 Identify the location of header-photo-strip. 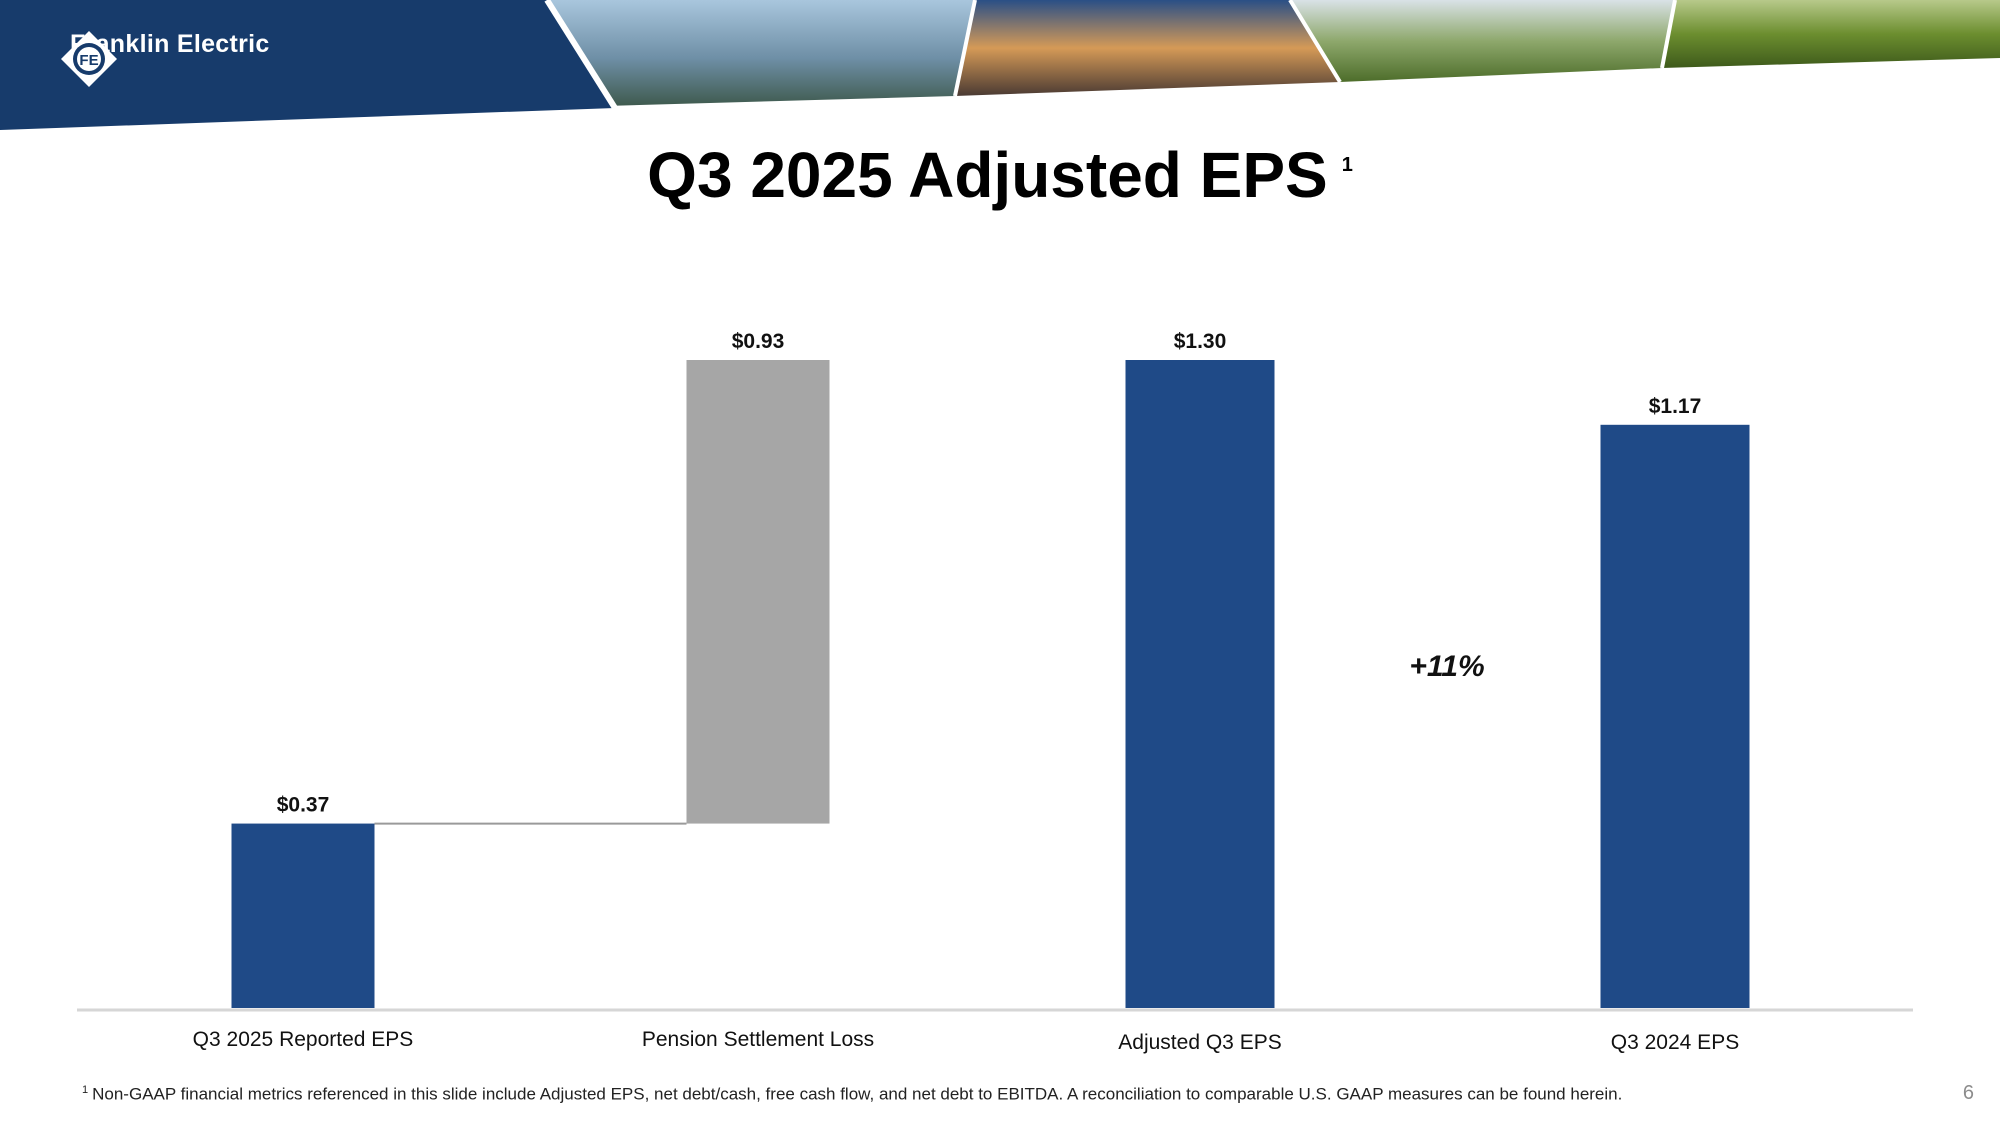
(1000, 65).